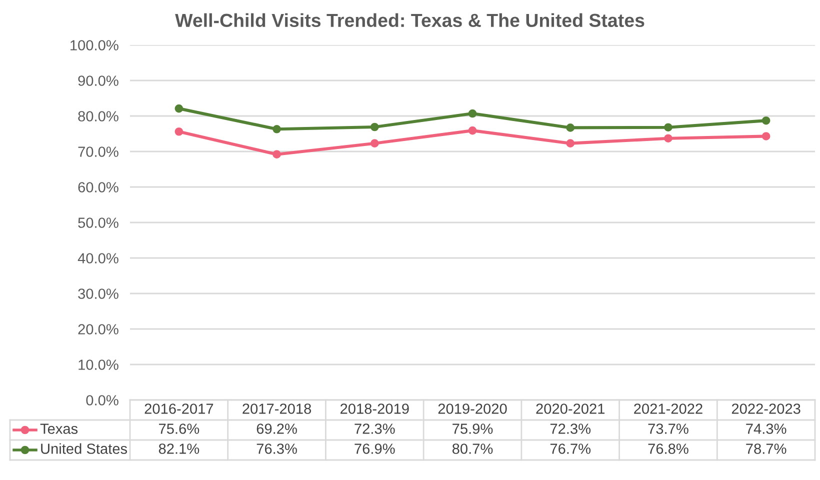 The image size is (820, 480). Describe the element at coordinates (98, 151) in the screenshot. I see `y-tick-label: 70.0%` at that location.